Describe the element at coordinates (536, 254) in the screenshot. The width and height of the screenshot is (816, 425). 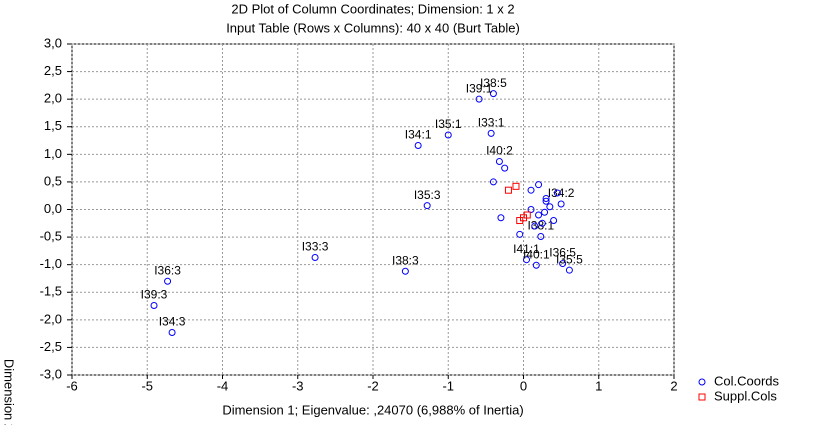
I see `point-label: I40:1` at that location.